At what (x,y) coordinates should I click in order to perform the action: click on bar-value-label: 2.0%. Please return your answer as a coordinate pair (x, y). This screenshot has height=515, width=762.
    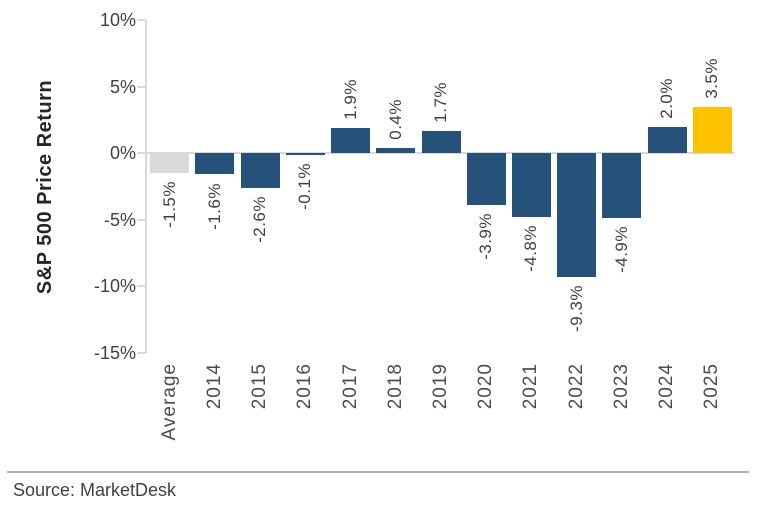
    Looking at the image, I should click on (667, 98).